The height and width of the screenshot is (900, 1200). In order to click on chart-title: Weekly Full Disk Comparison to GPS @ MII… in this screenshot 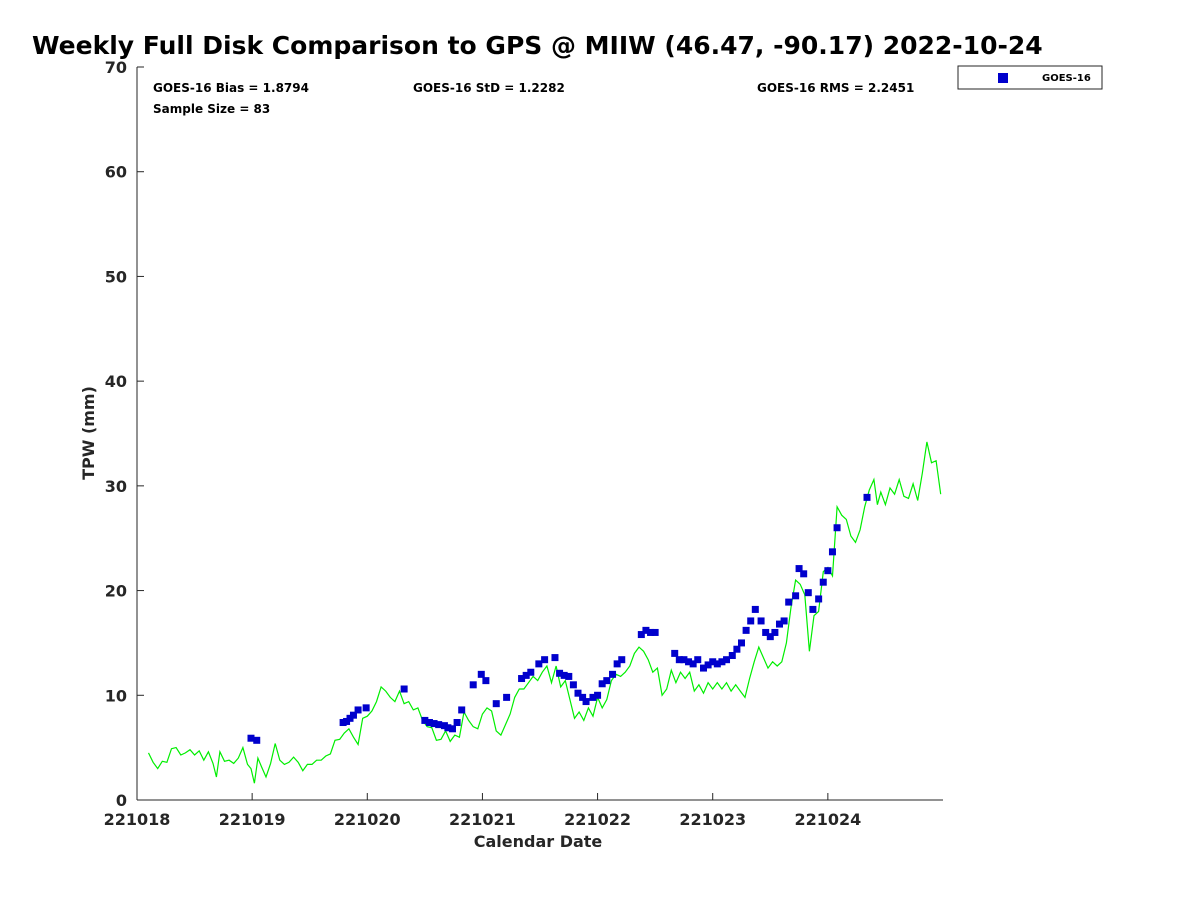, I will do `click(537, 45)`.